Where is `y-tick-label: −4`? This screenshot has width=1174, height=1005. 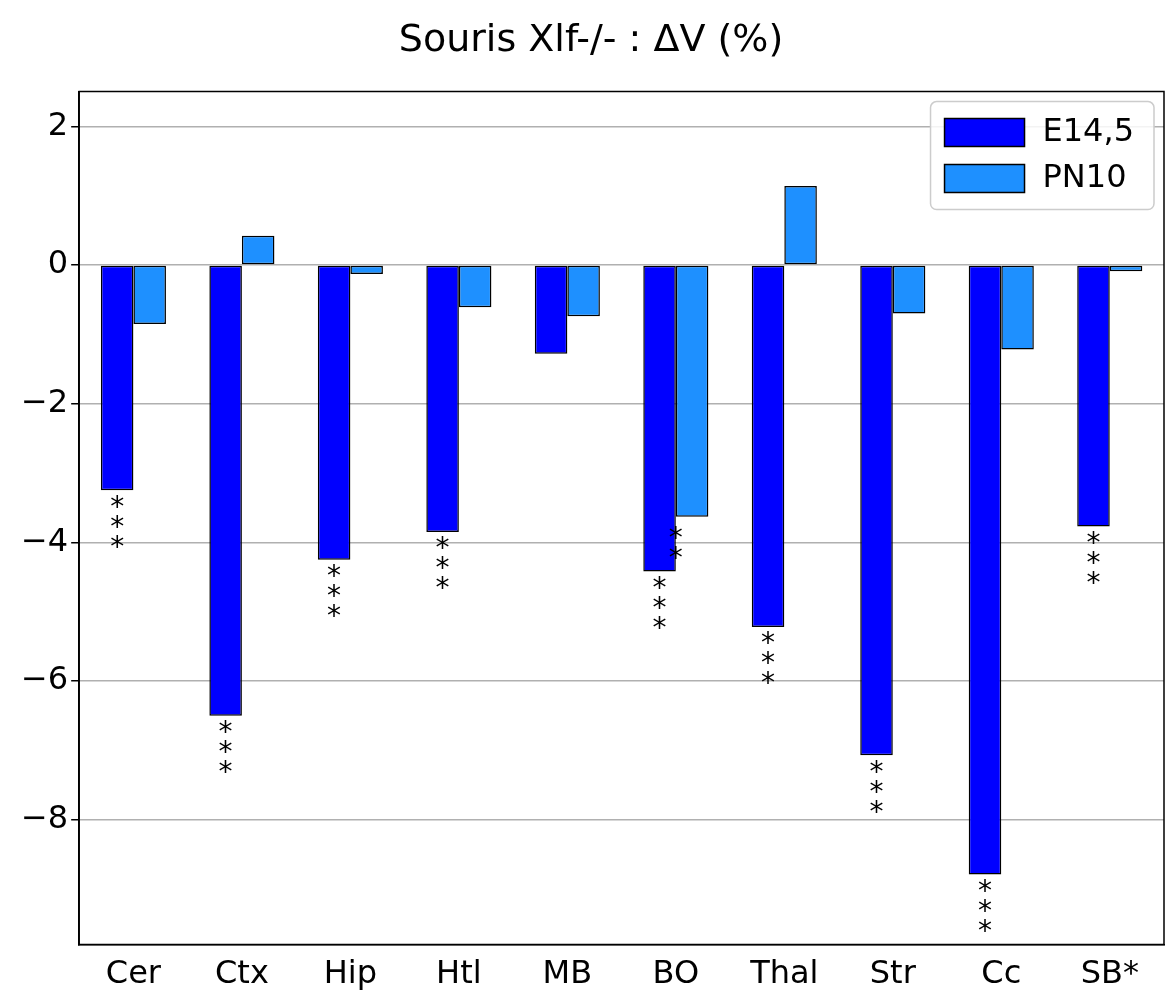
y-tick-label: −4 is located at coordinates (45, 539).